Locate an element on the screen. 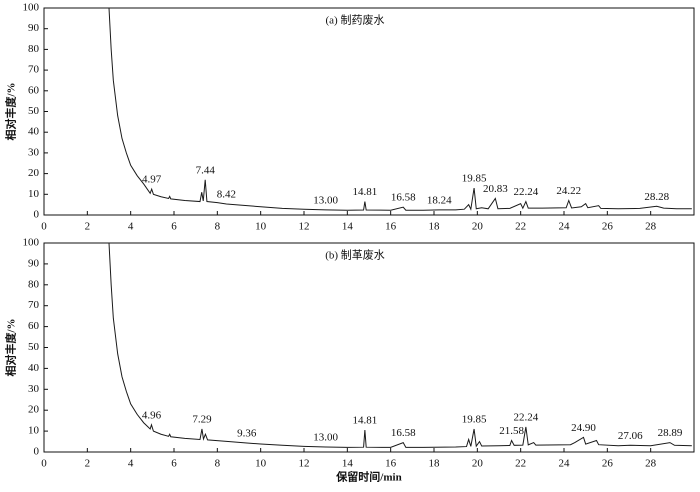 This screenshot has width=700, height=492. peak-label: 28.28 is located at coordinates (656, 197).